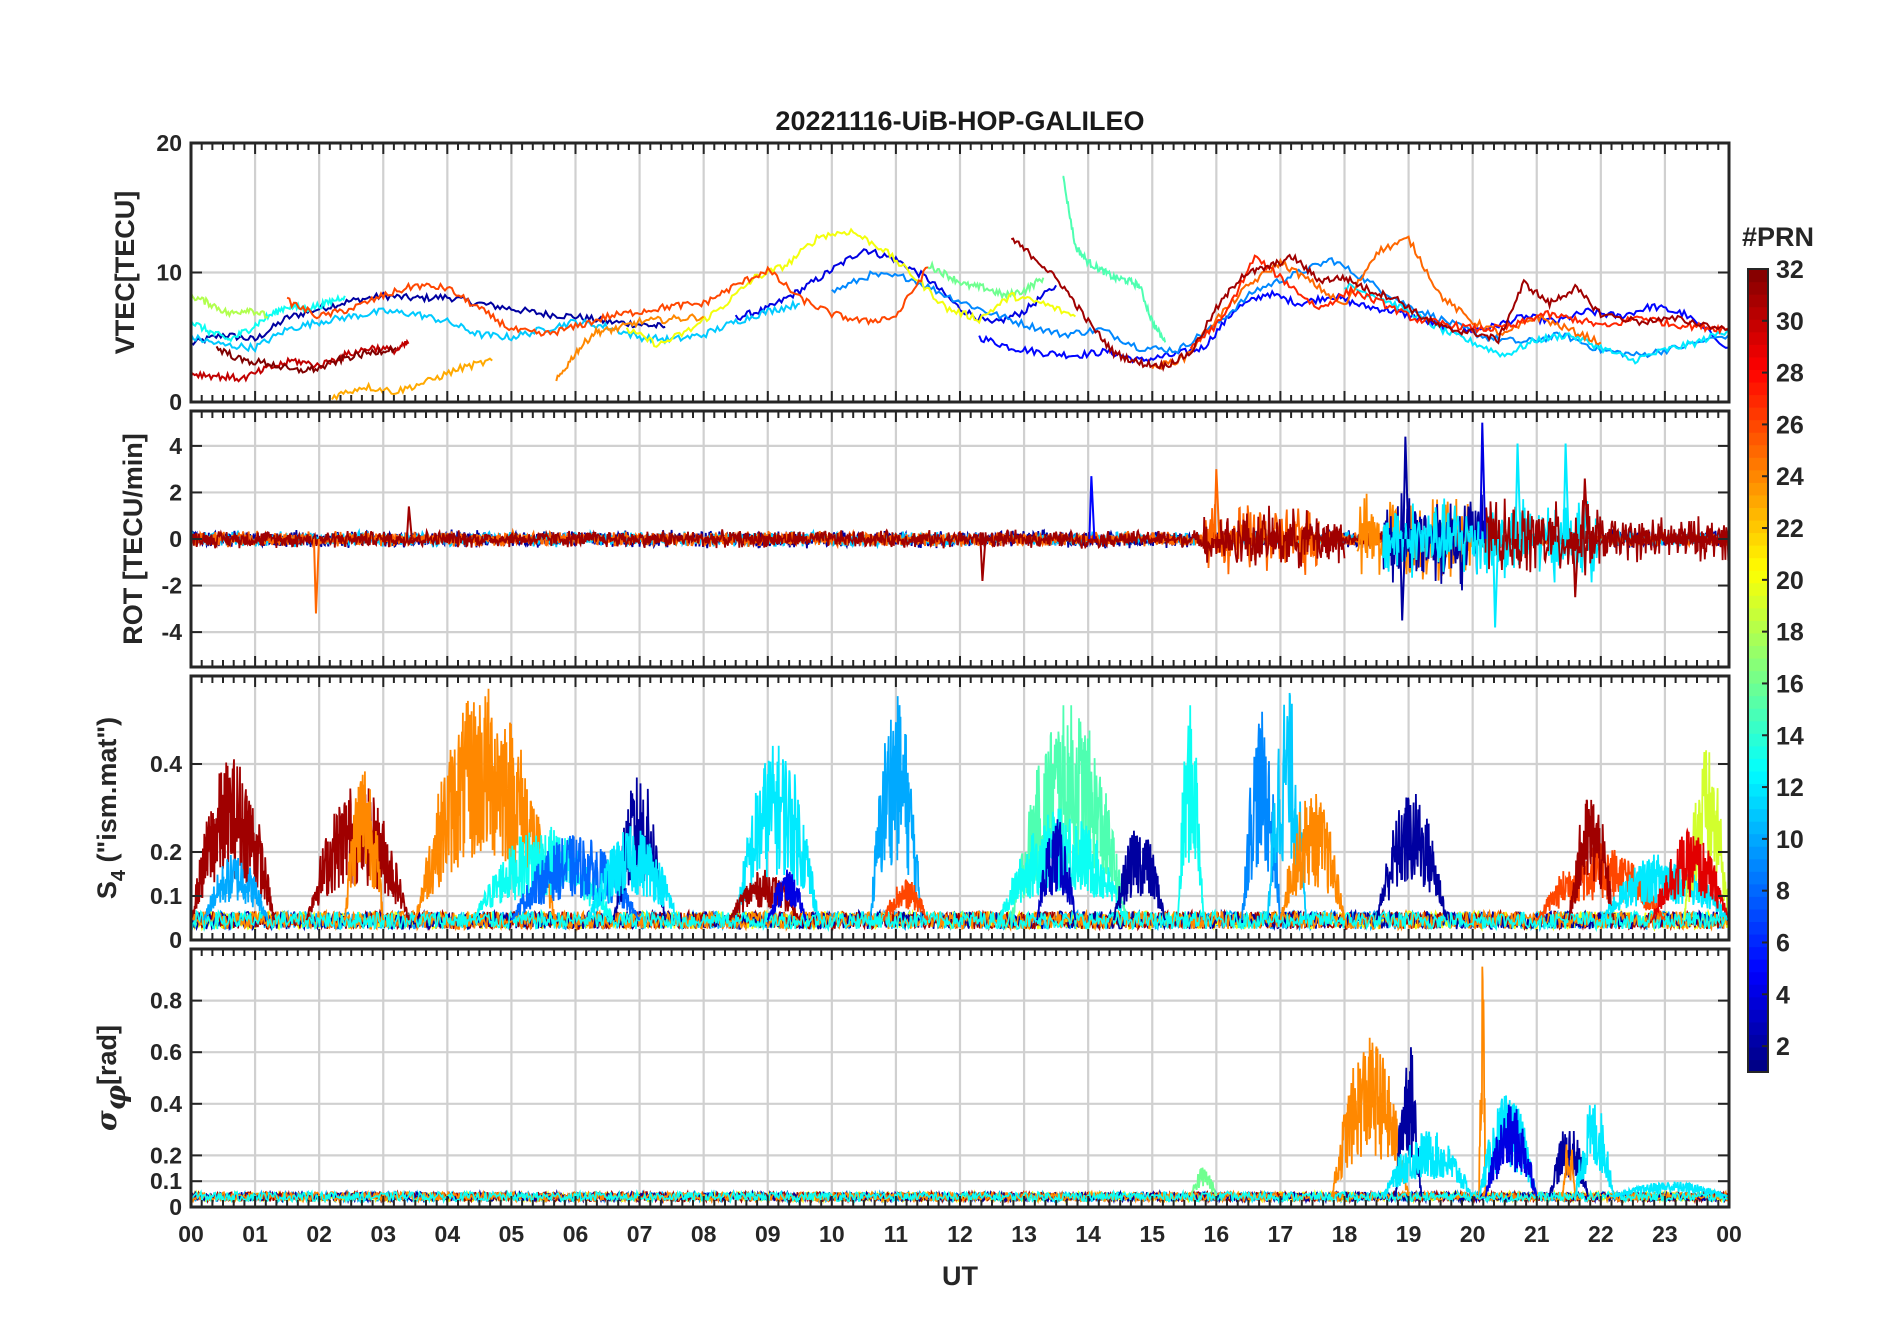  I want to click on x-tick-label: 21, so click(1537, 1234).